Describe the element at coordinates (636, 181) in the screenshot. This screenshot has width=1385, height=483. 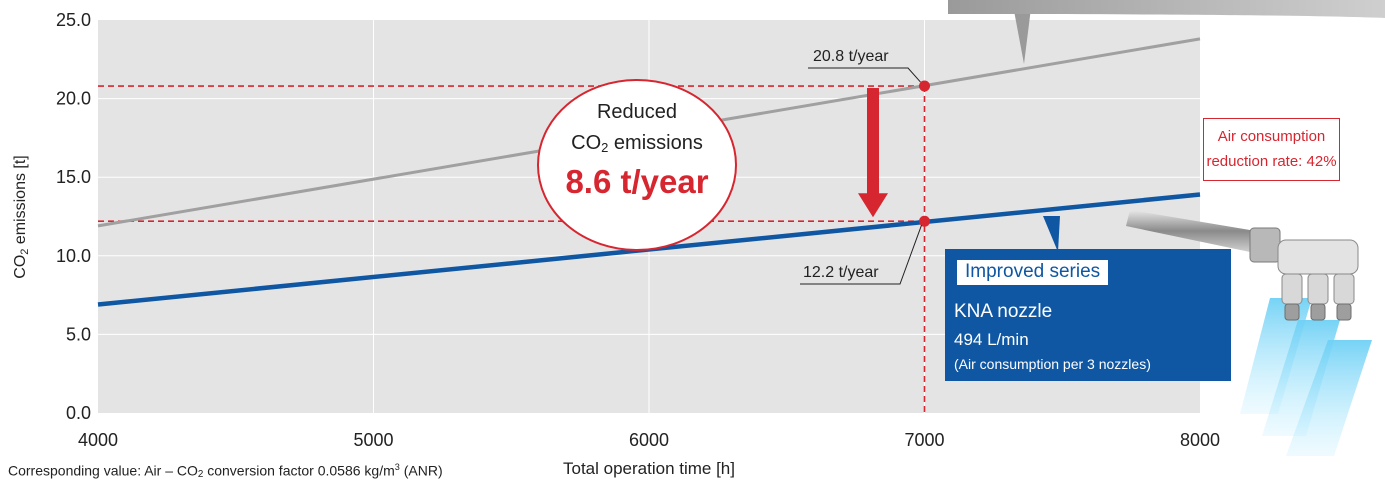
I see `callout-value: 8.6 t/year` at that location.